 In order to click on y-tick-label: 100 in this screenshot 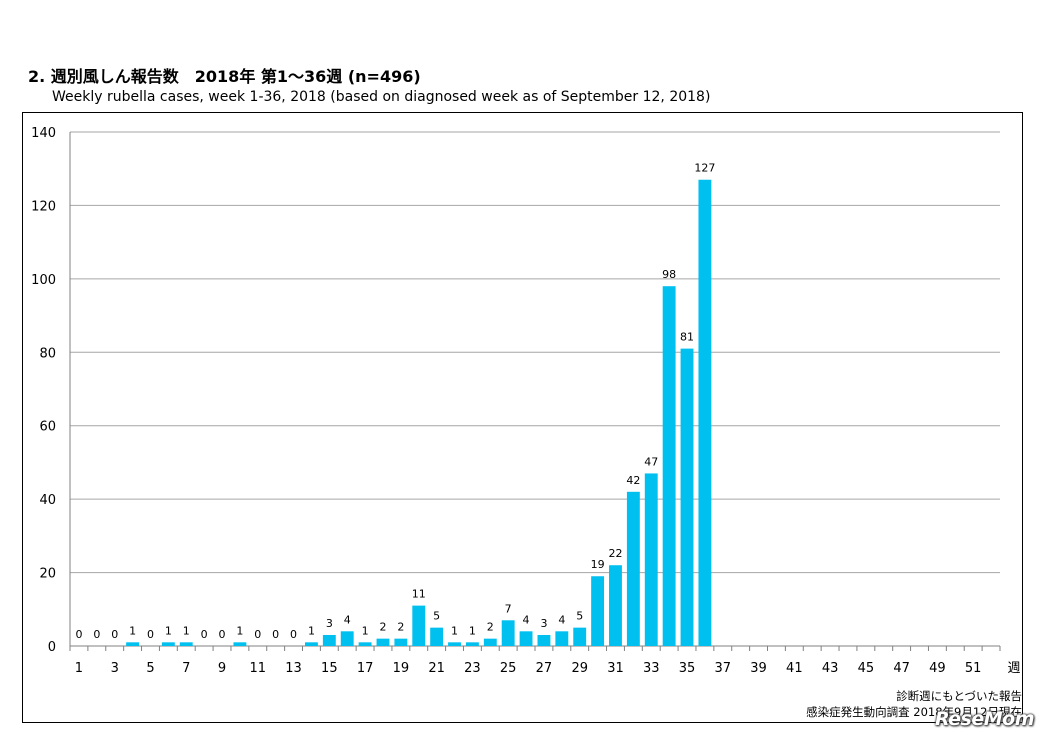, I will do `click(43, 280)`.